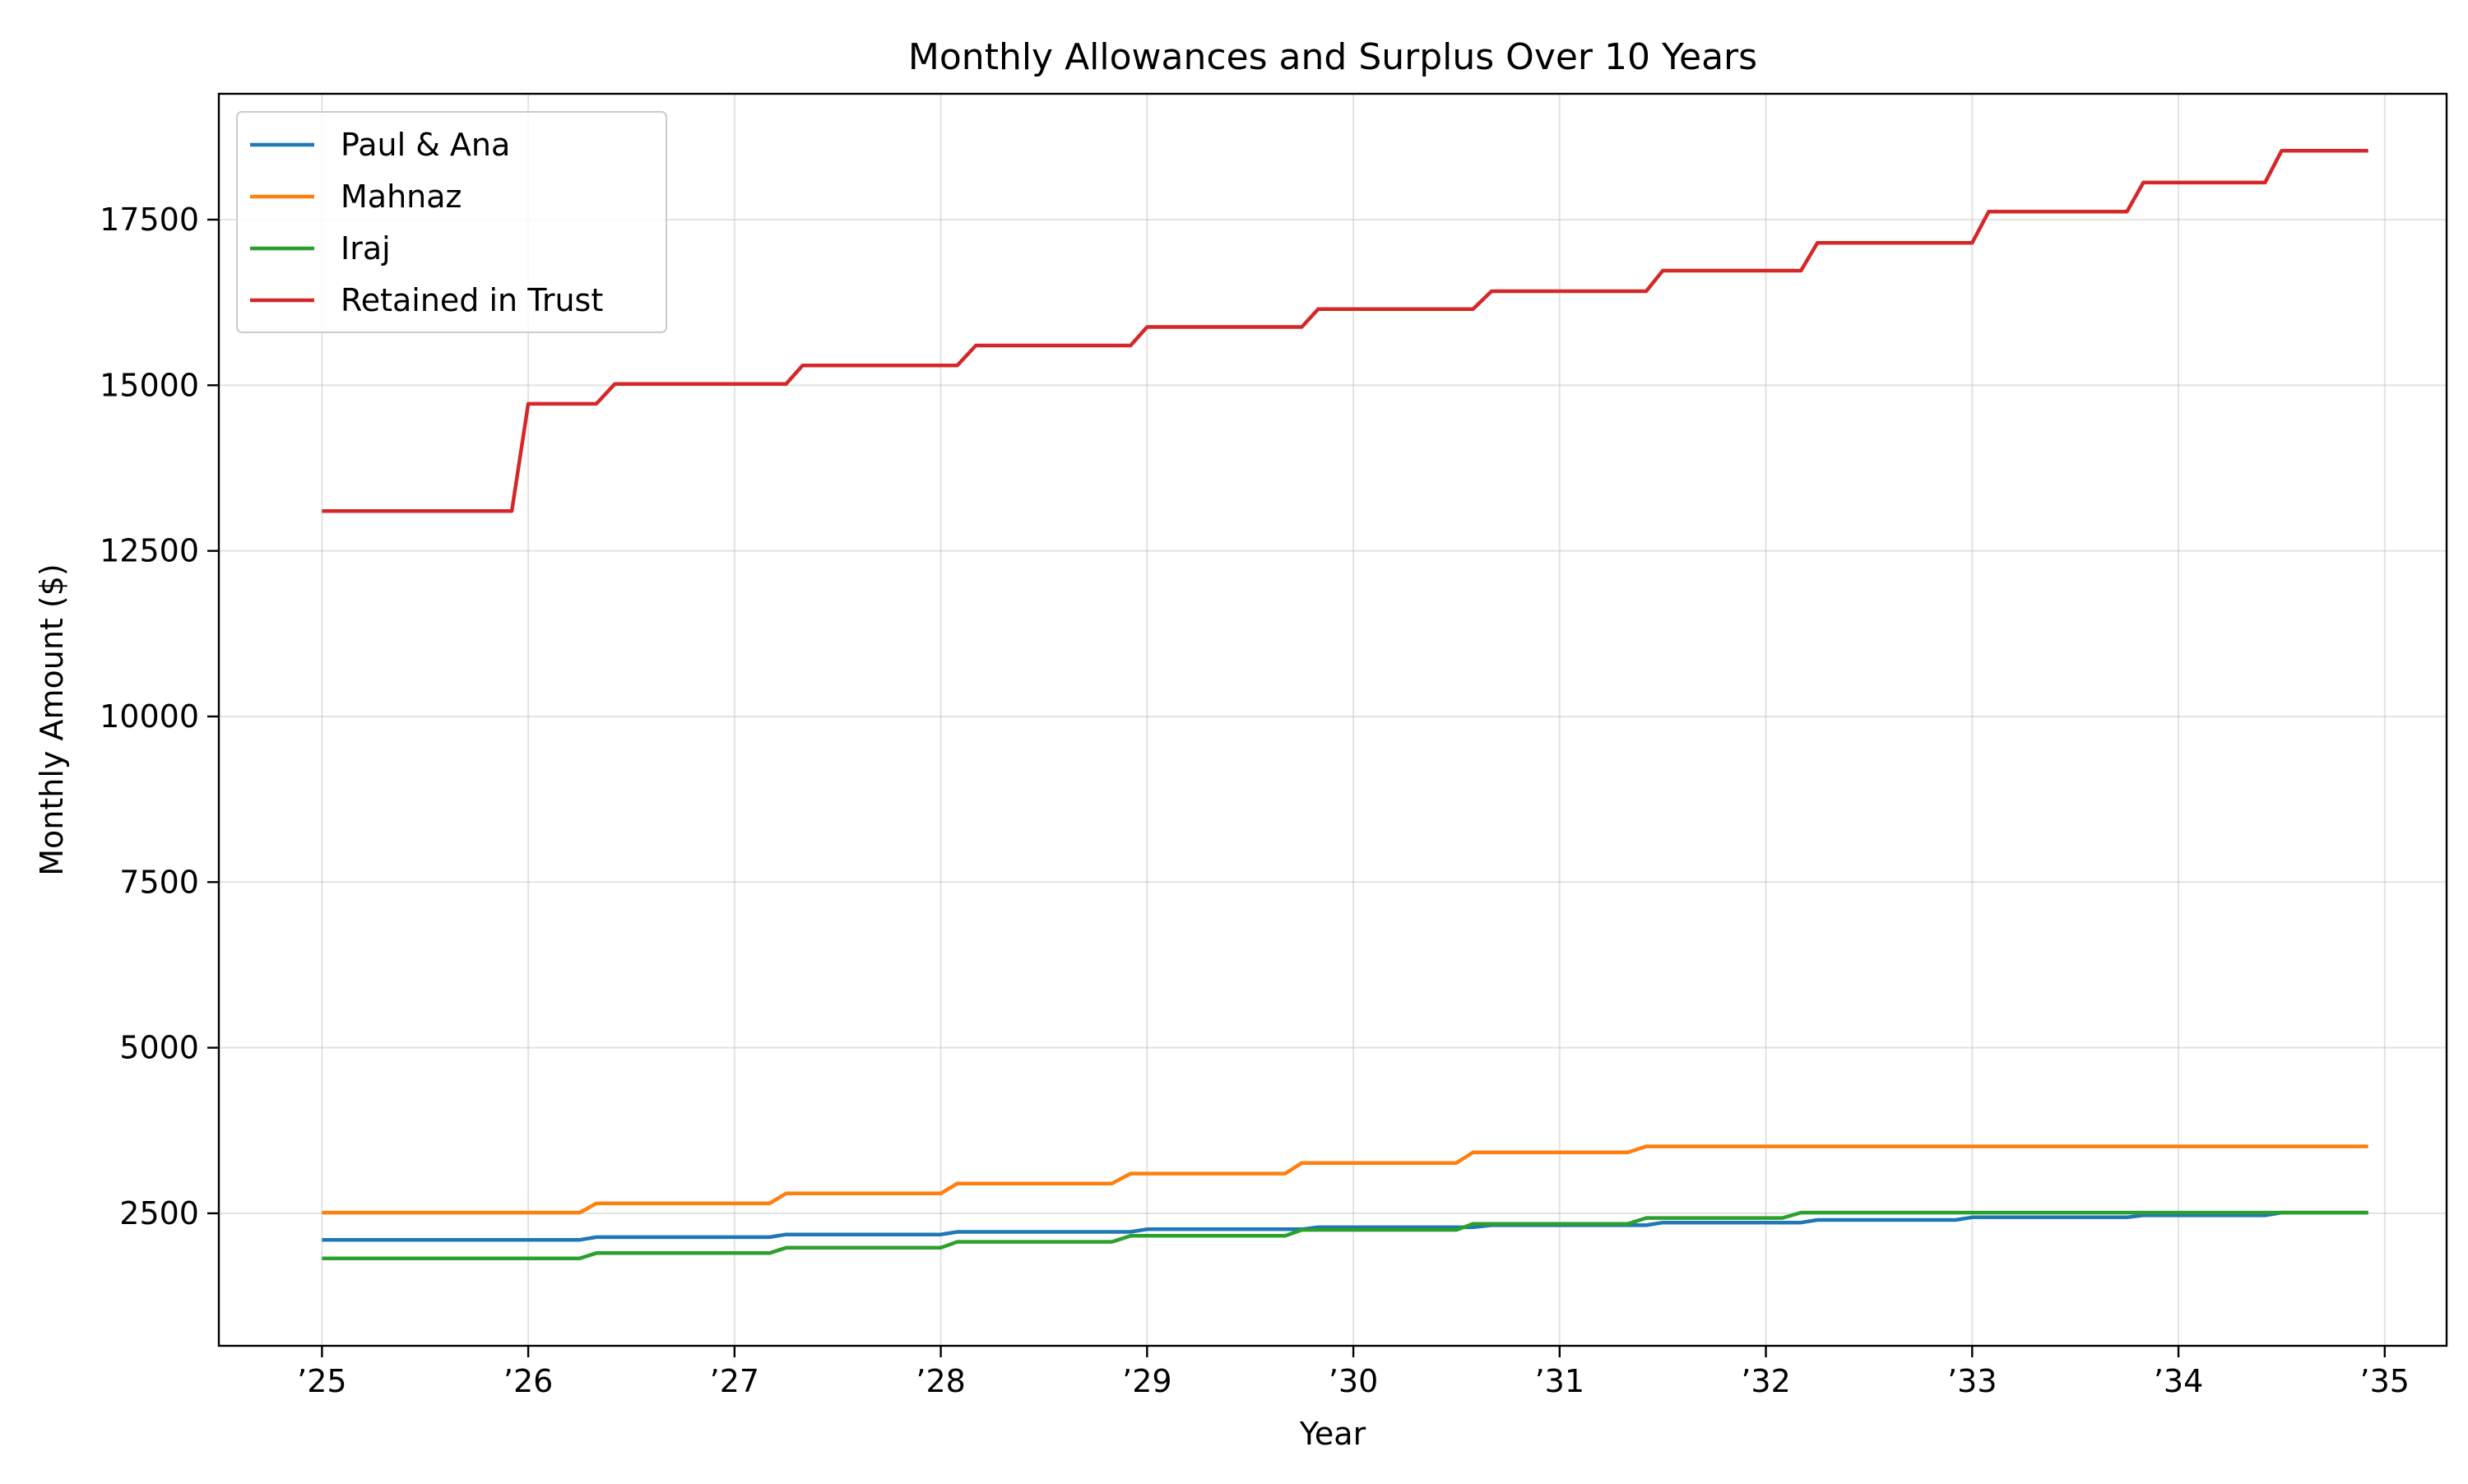  I want to click on legend-box, so click(452, 222).